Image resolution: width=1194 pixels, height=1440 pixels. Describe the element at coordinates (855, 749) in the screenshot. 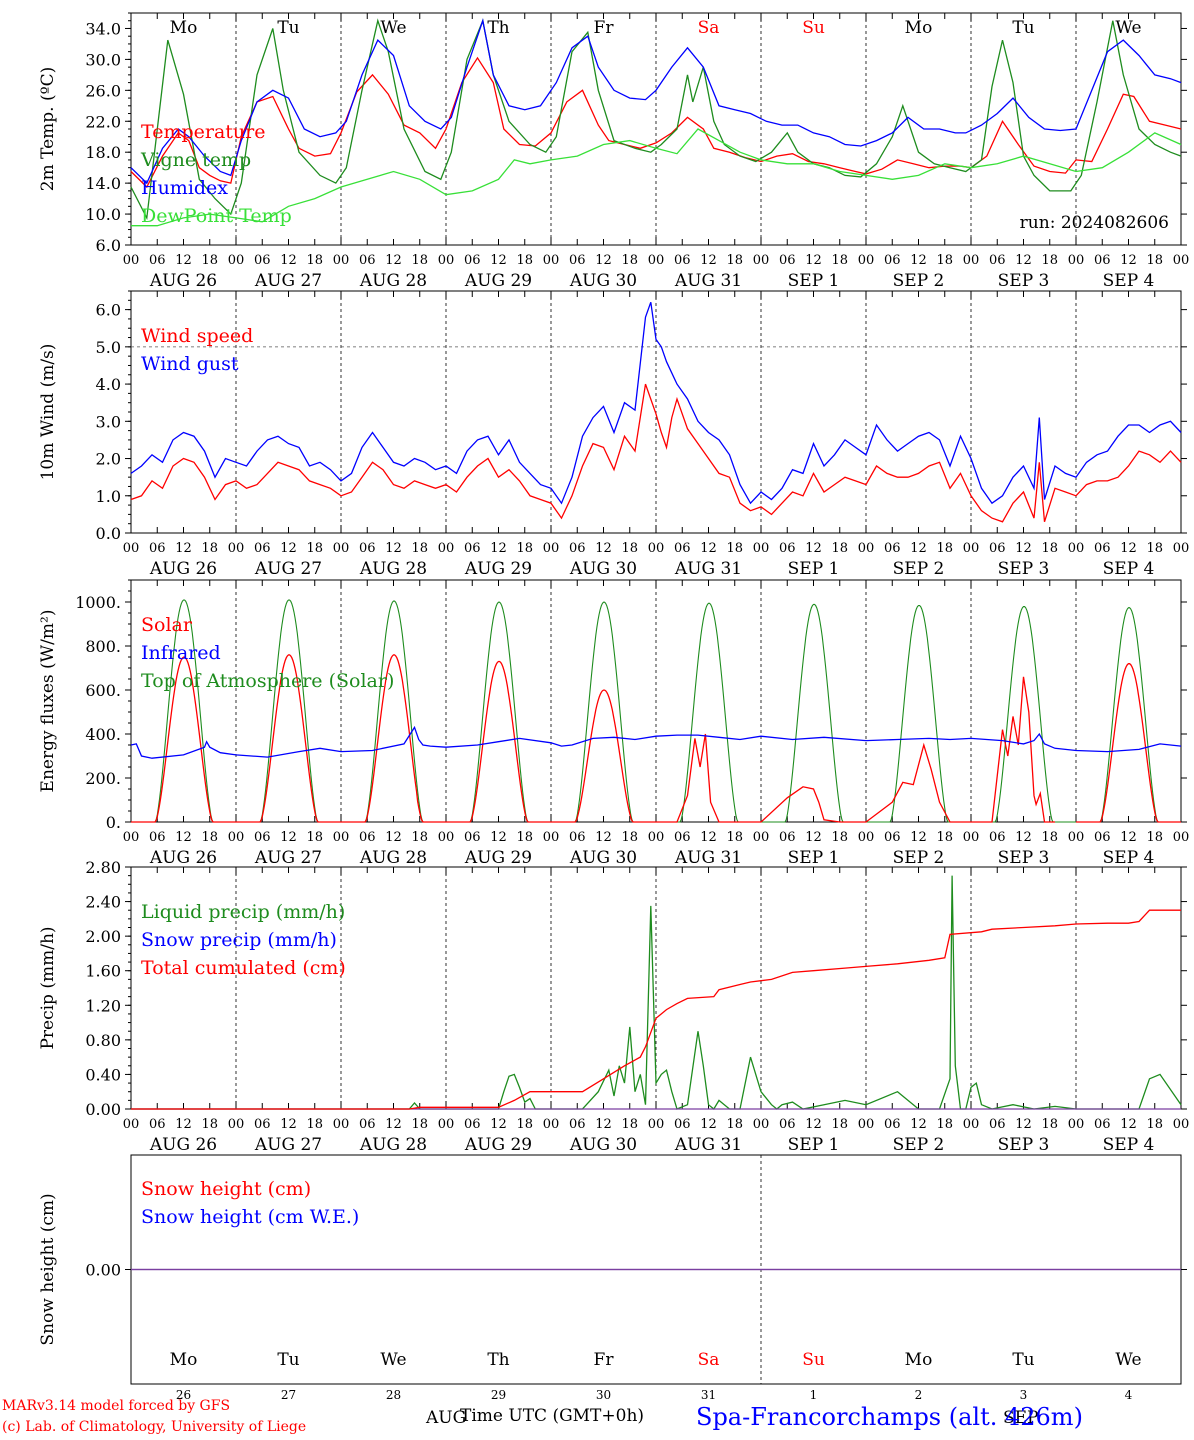

I see `series-solar-line` at that location.